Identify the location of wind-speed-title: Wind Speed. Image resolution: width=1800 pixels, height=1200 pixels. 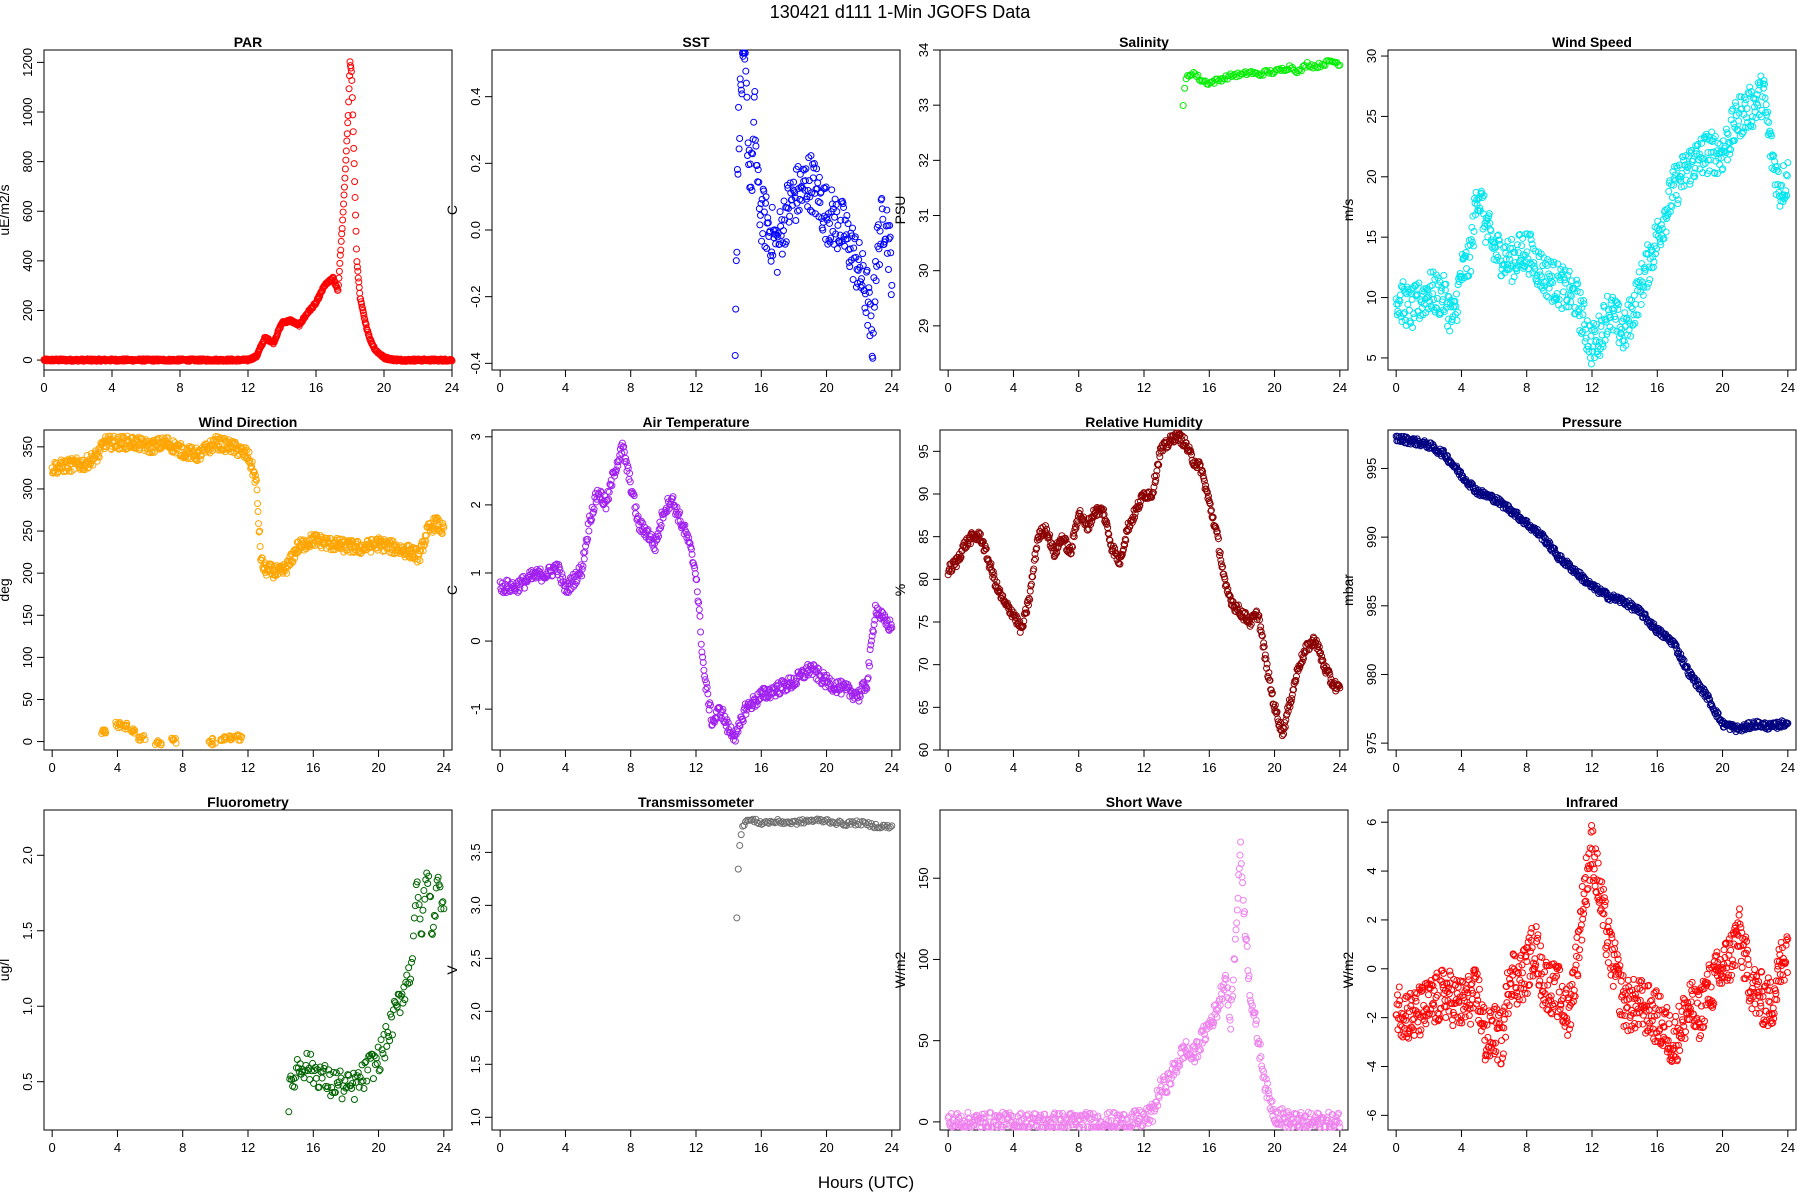
(1592, 42).